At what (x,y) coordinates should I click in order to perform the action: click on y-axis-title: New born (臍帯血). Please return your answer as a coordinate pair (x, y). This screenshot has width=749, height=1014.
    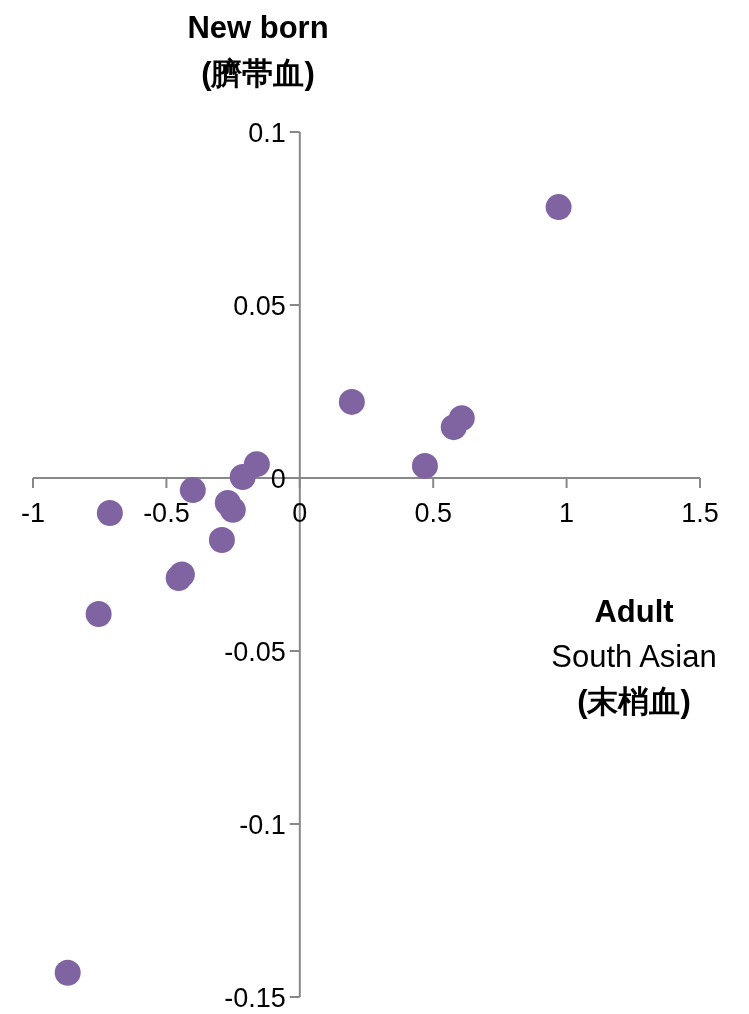
    Looking at the image, I should click on (258, 50).